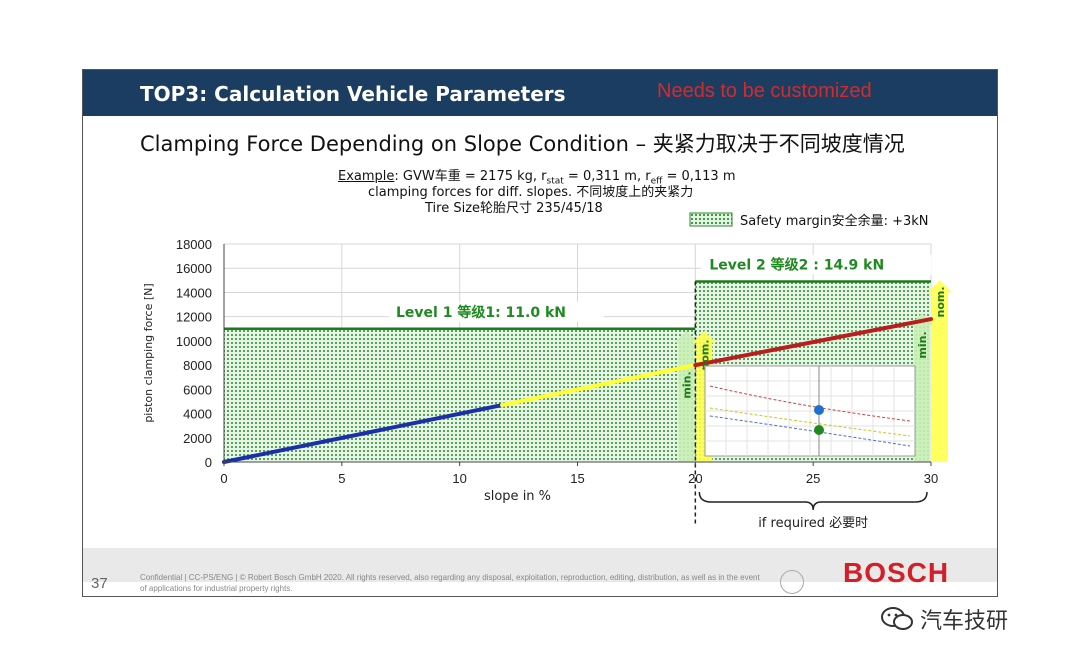 This screenshot has height=666, width=1080. Describe the element at coordinates (896, 572) in the screenshot. I see `bosch-logo: BOSCH` at that location.